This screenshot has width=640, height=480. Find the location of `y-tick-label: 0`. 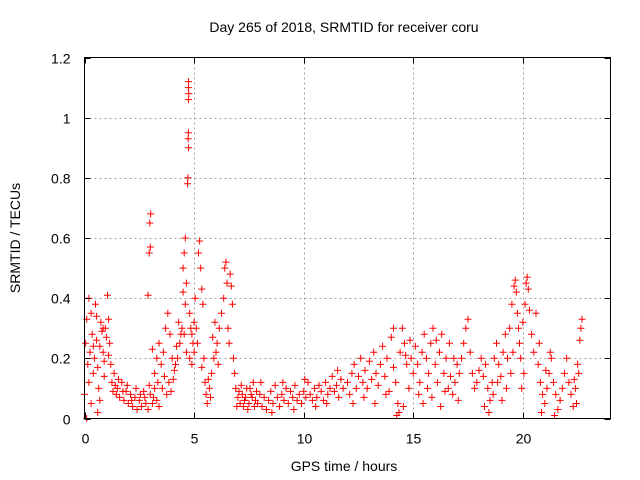

y-tick-label: 0 is located at coordinates (67, 420).